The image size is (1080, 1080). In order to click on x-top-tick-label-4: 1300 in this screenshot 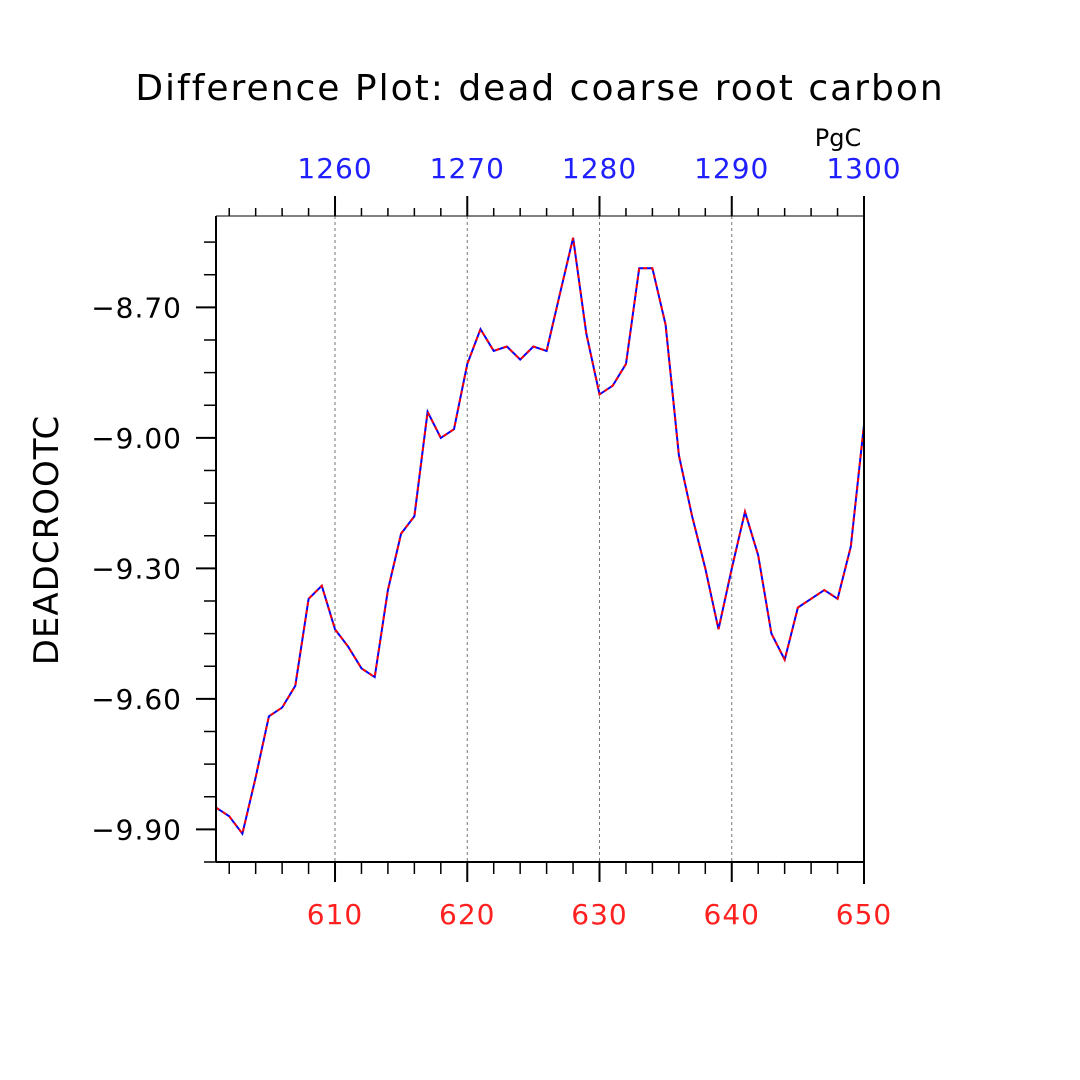, I will do `click(863, 168)`.